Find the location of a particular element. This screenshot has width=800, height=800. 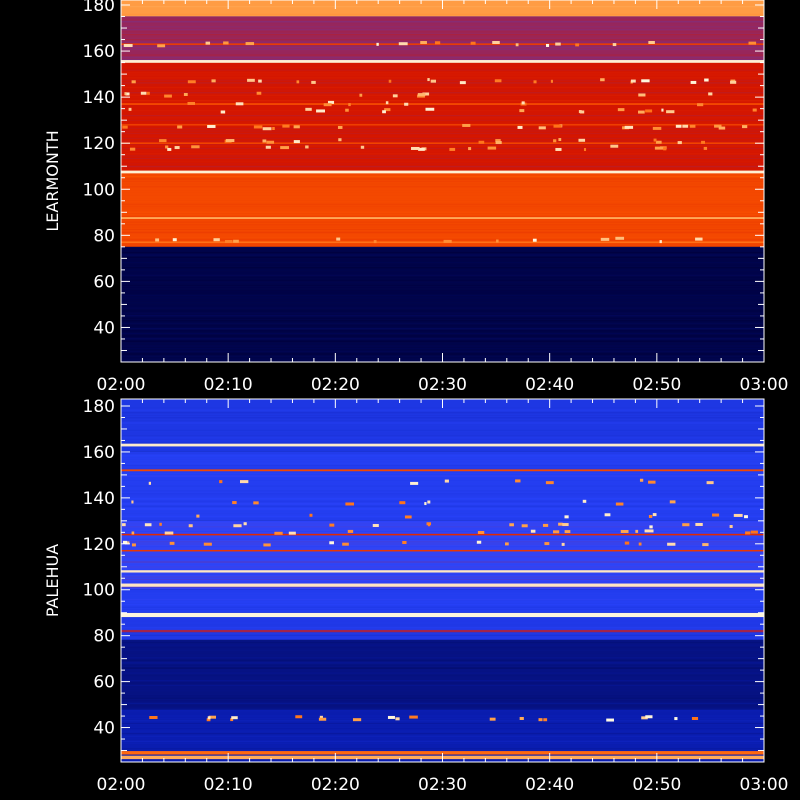

y-tick-label: 180 is located at coordinates (99, 407).